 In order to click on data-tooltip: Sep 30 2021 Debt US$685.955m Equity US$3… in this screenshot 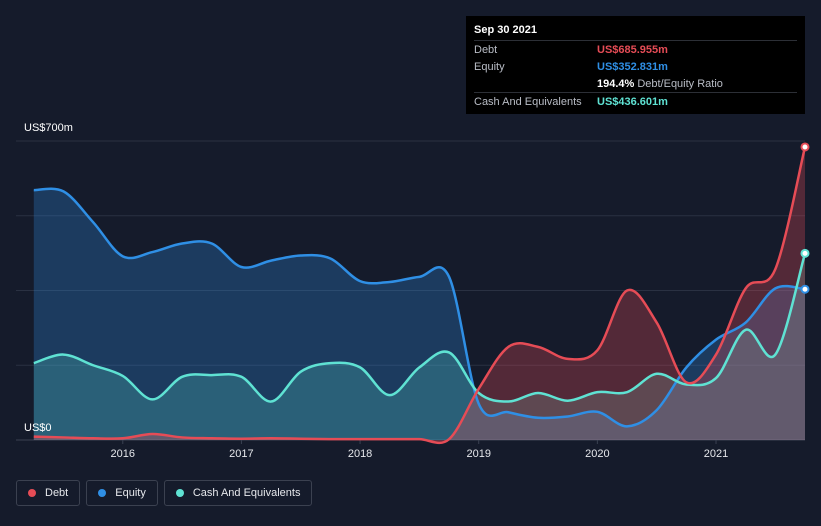, I will do `click(635, 65)`.